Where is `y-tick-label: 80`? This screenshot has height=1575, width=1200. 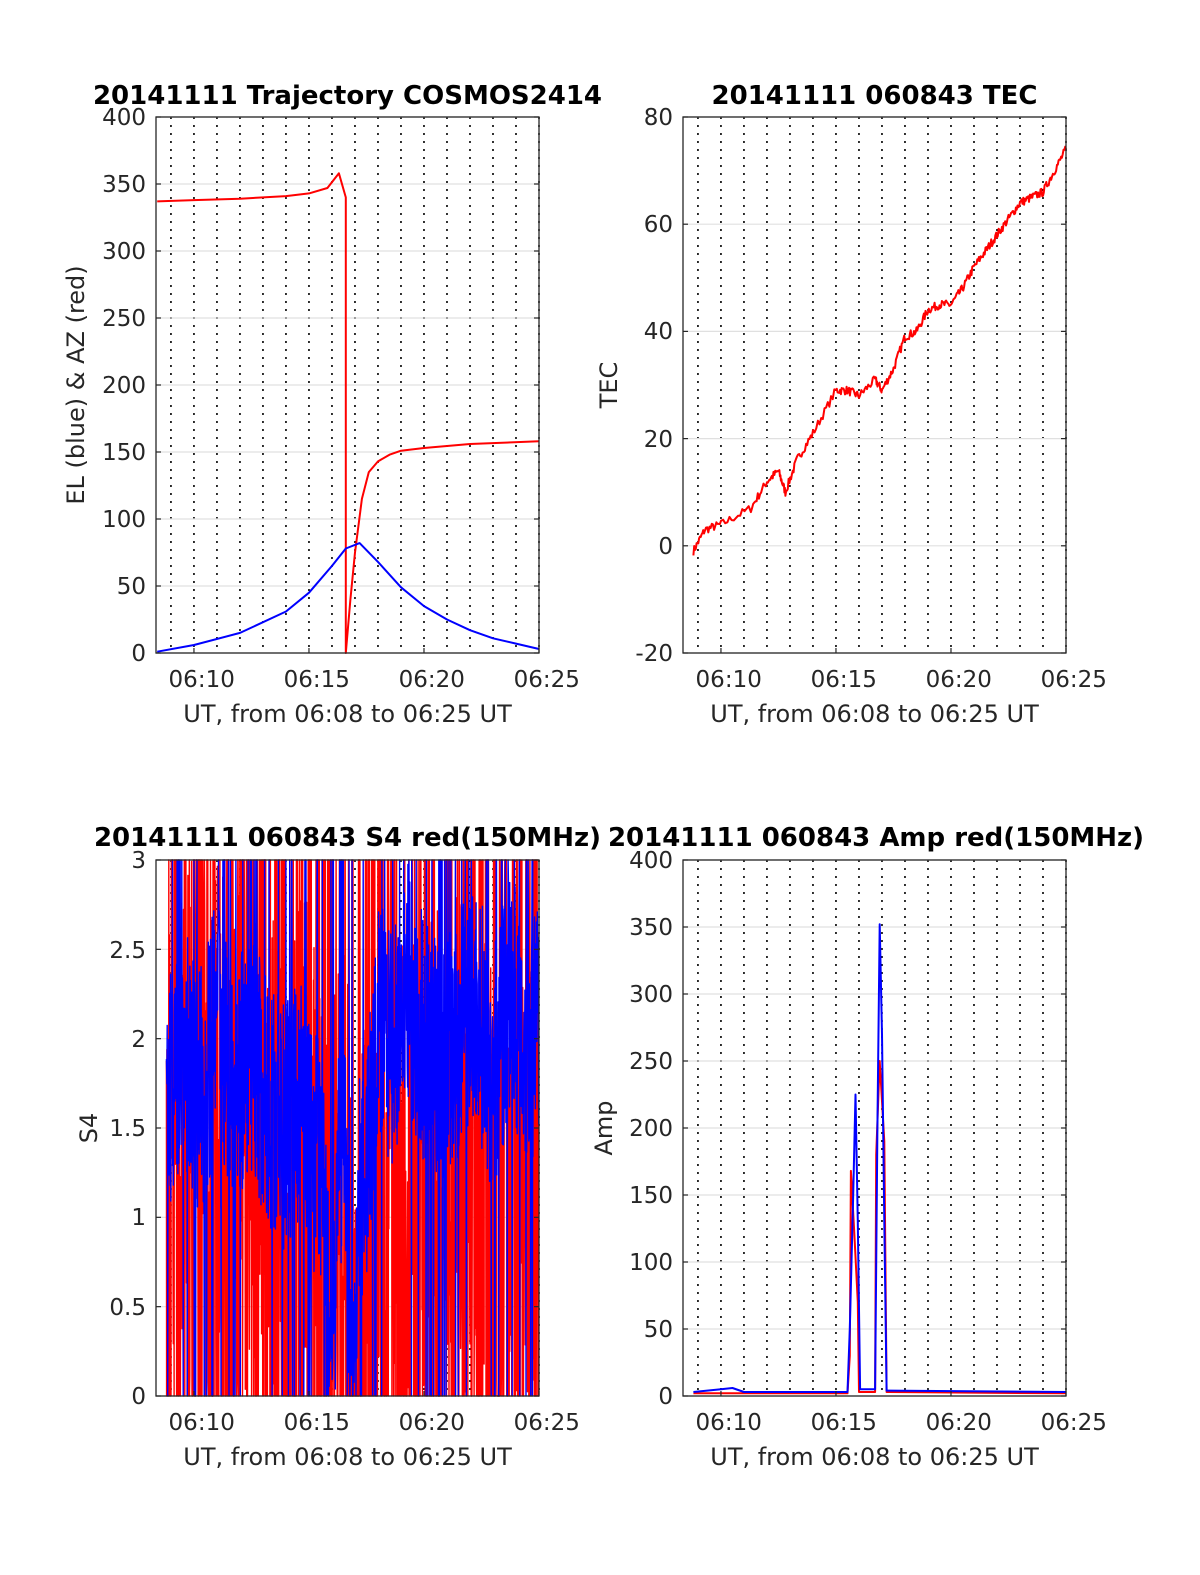
y-tick-label: 80 is located at coordinates (658, 118).